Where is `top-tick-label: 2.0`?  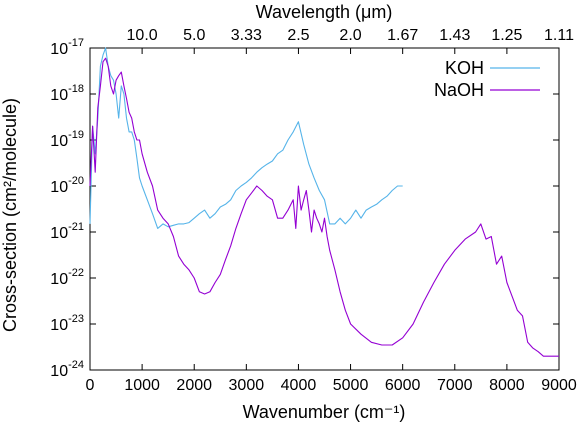 top-tick-label: 2.0 is located at coordinates (350, 35).